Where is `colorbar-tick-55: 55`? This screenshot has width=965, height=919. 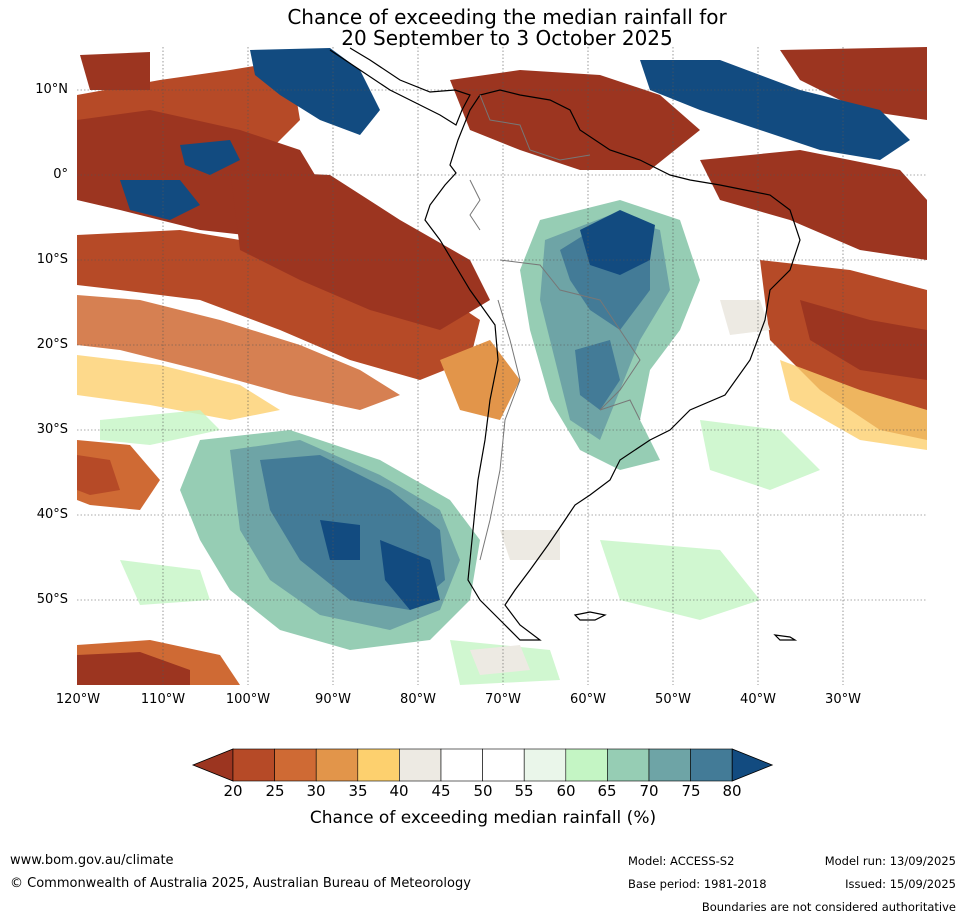
colorbar-tick-55: 55 is located at coordinates (524, 791).